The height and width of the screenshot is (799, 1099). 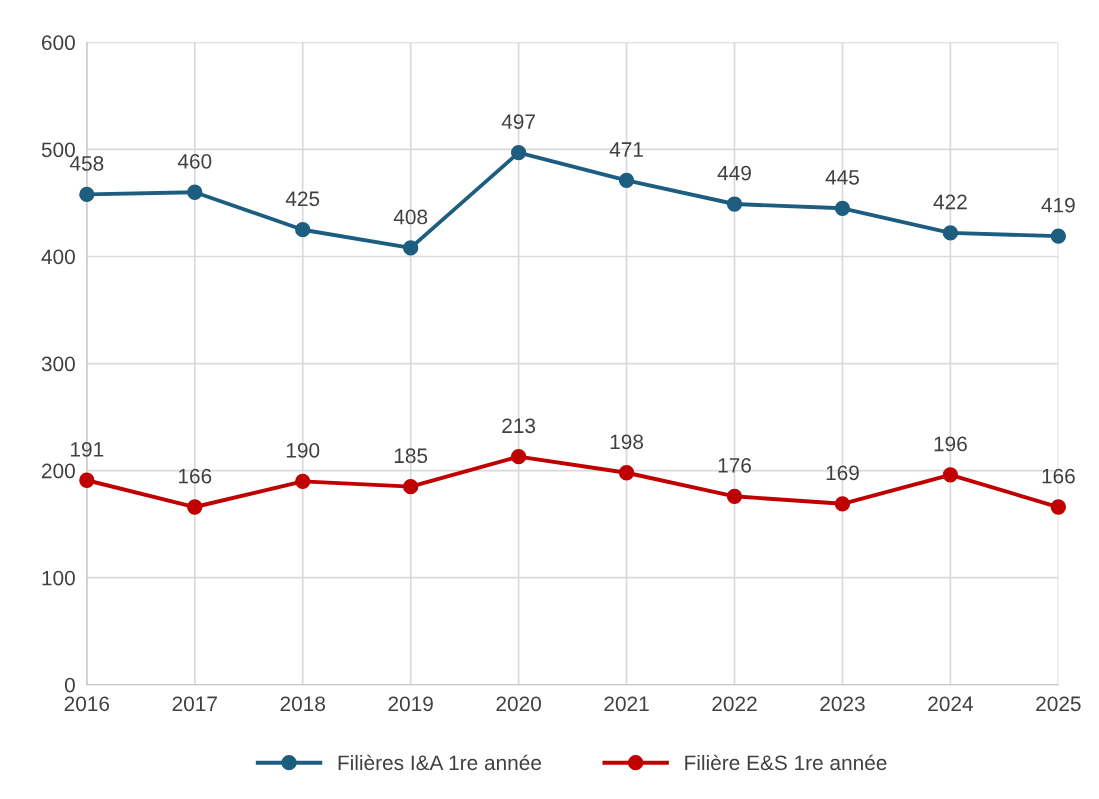 What do you see at coordinates (734, 704) in the screenshot?
I see `x-tick-label: 2022` at bounding box center [734, 704].